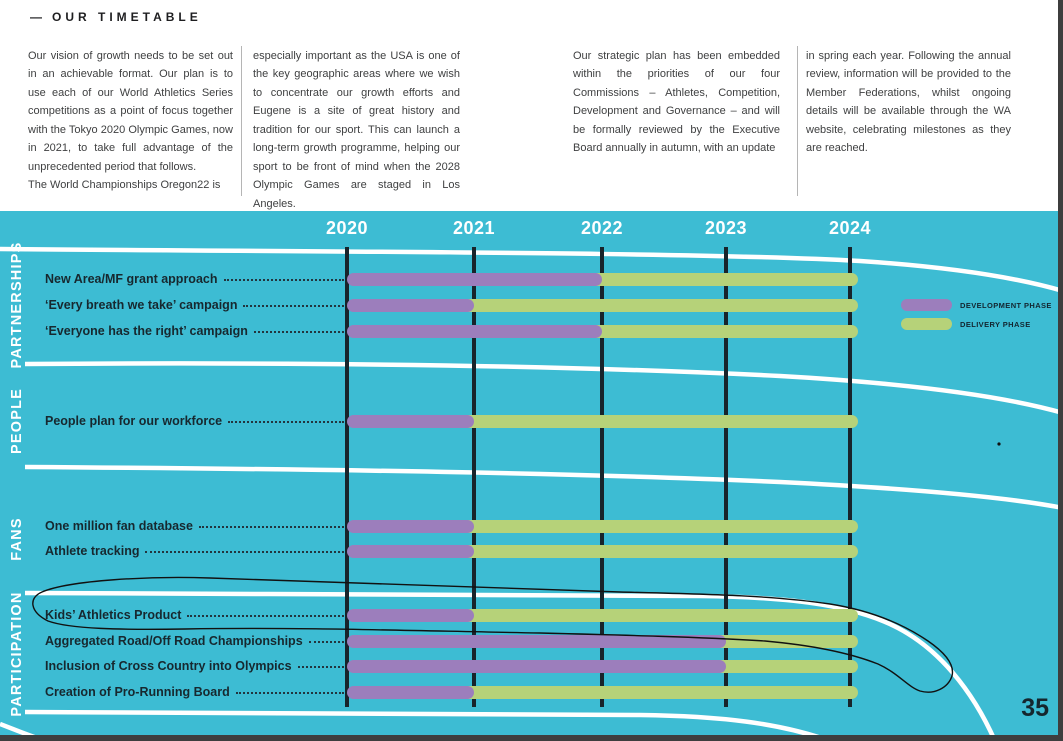  What do you see at coordinates (602, 228) in the screenshot?
I see `year-label: 2022` at bounding box center [602, 228].